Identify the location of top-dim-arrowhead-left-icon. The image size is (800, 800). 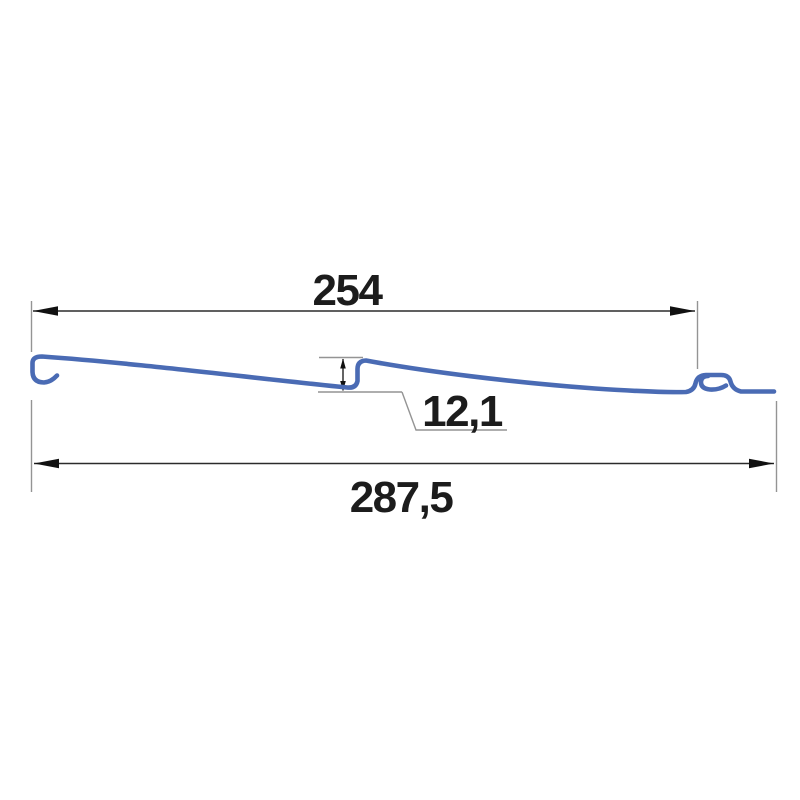
(45, 311).